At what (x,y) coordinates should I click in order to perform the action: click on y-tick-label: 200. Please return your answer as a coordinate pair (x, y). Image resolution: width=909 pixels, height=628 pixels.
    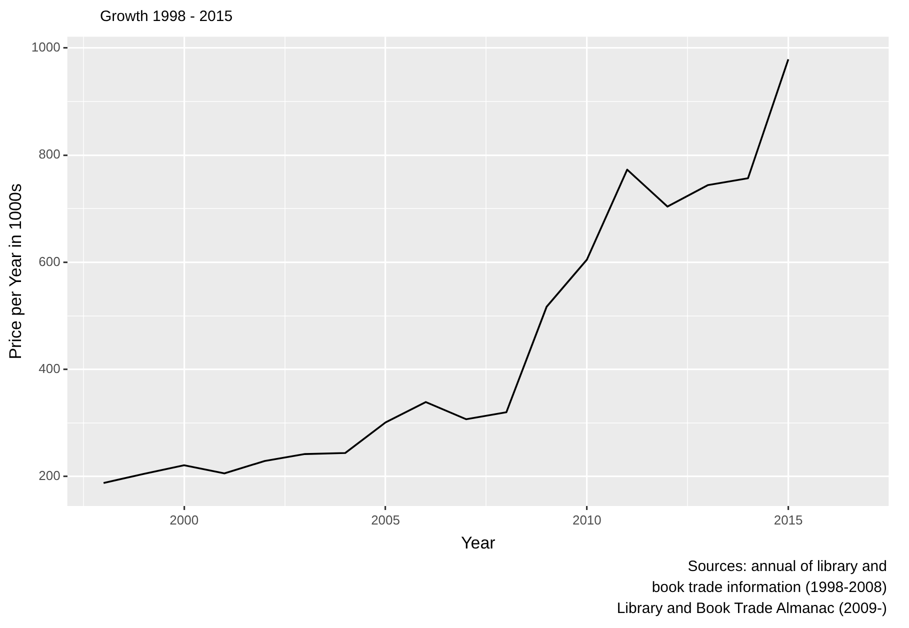
    Looking at the image, I should click on (49, 476).